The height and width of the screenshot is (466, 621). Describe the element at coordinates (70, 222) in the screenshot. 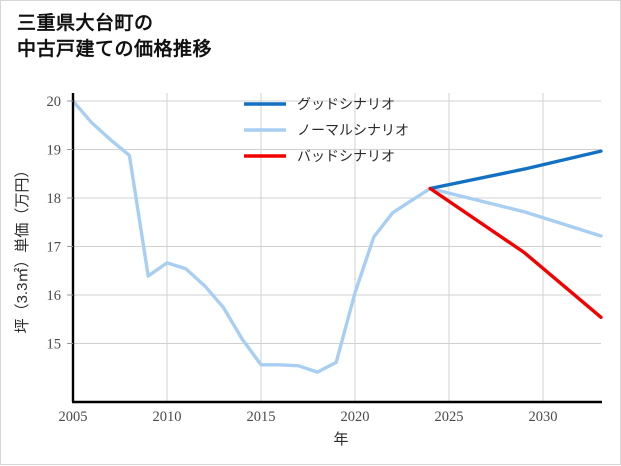

I see `y-tickmarks` at that location.